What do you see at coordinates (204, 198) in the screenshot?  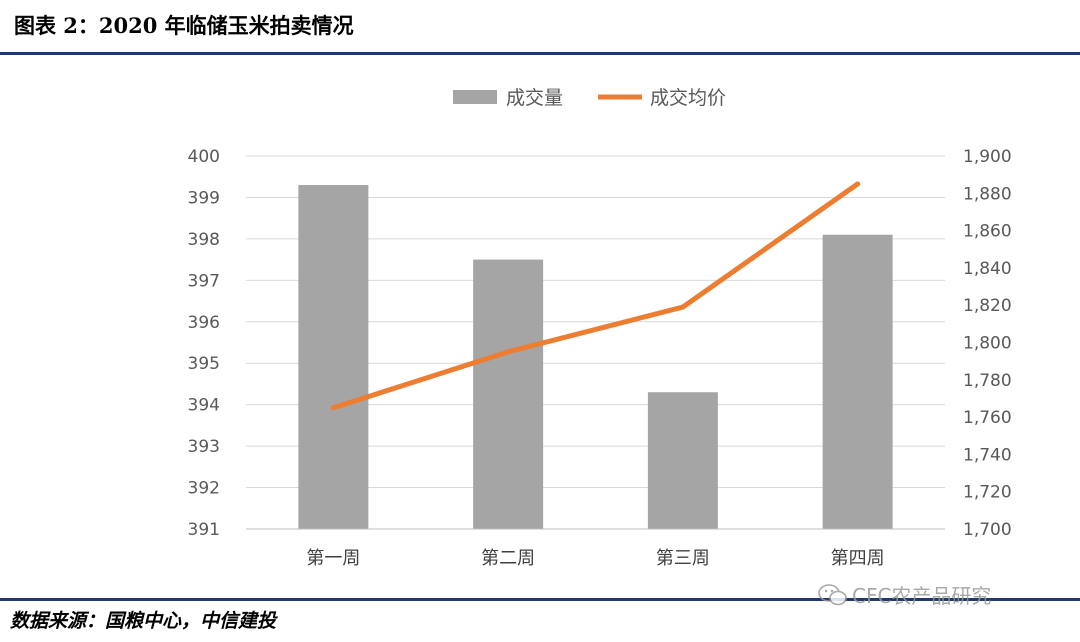 I see `y-left-tick-label: 399` at bounding box center [204, 198].